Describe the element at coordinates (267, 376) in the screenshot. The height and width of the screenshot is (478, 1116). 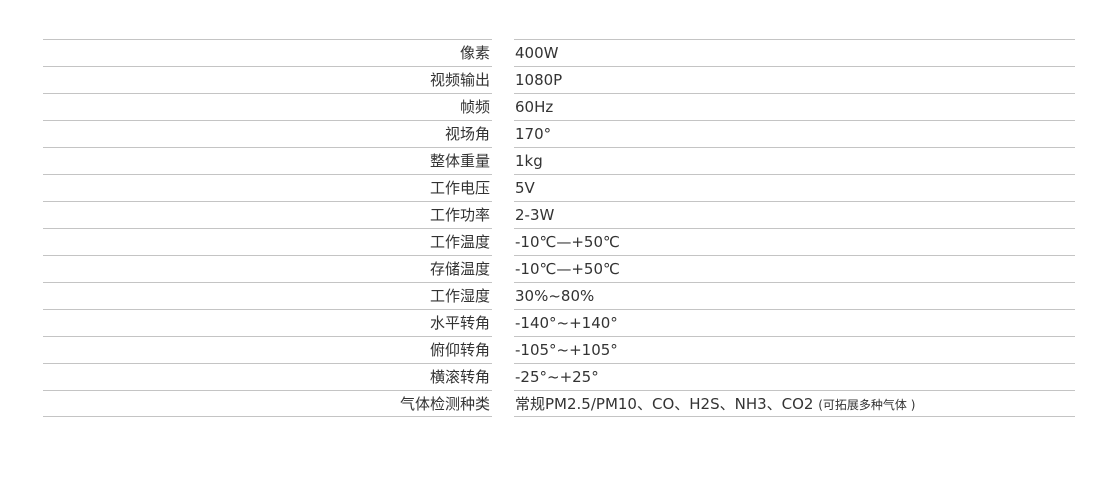
I see `spec-label: 横滚转角` at that location.